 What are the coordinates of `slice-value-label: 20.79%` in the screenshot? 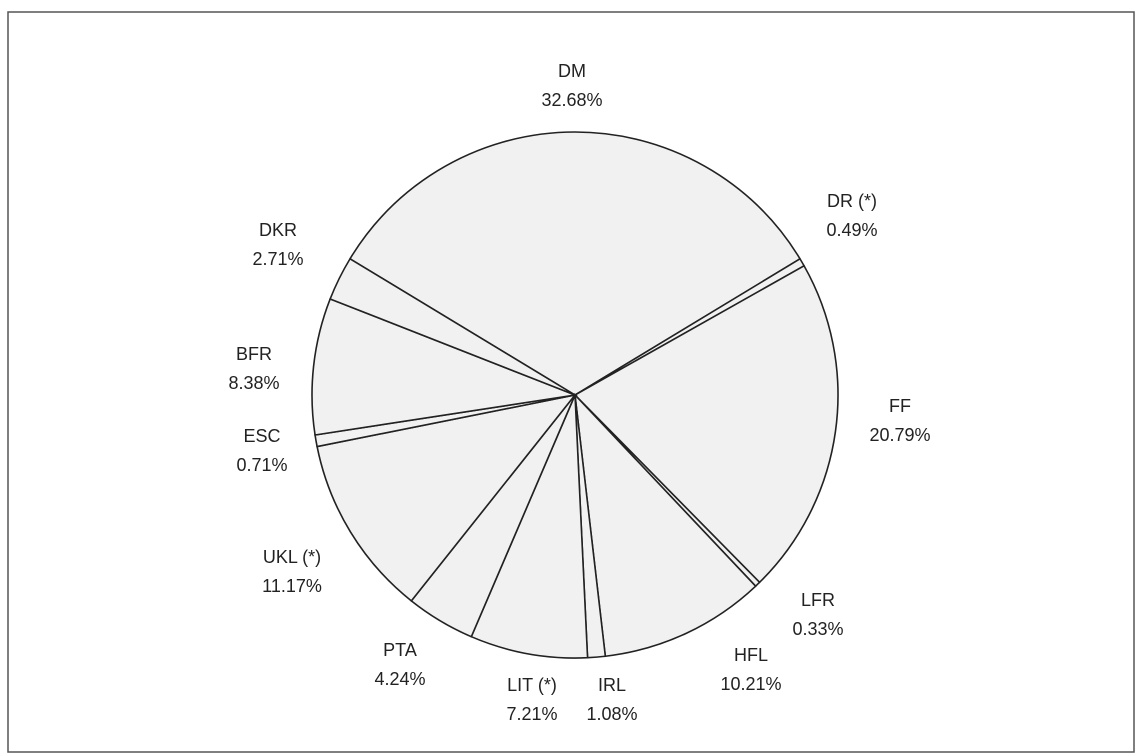 It's located at (899, 435).